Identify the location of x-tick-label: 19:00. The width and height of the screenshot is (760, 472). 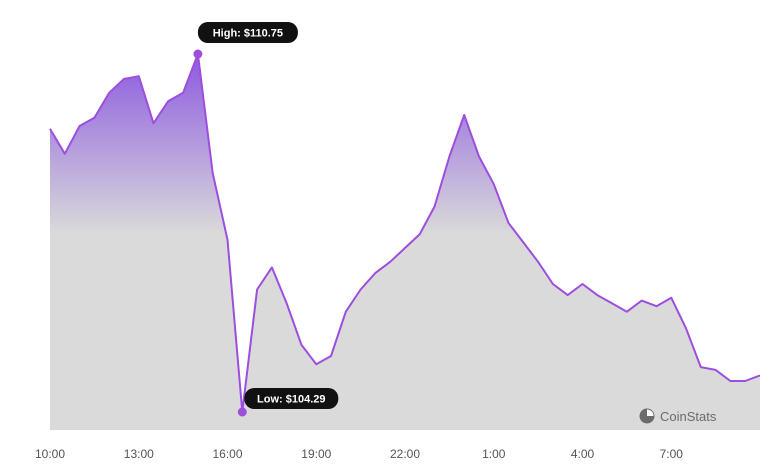
(316, 454).